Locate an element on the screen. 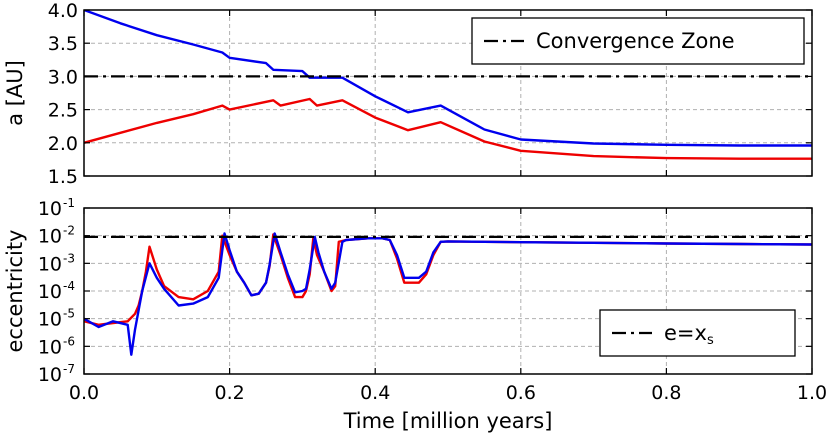  y-tick-exponent: -1 is located at coordinates (69, 203).